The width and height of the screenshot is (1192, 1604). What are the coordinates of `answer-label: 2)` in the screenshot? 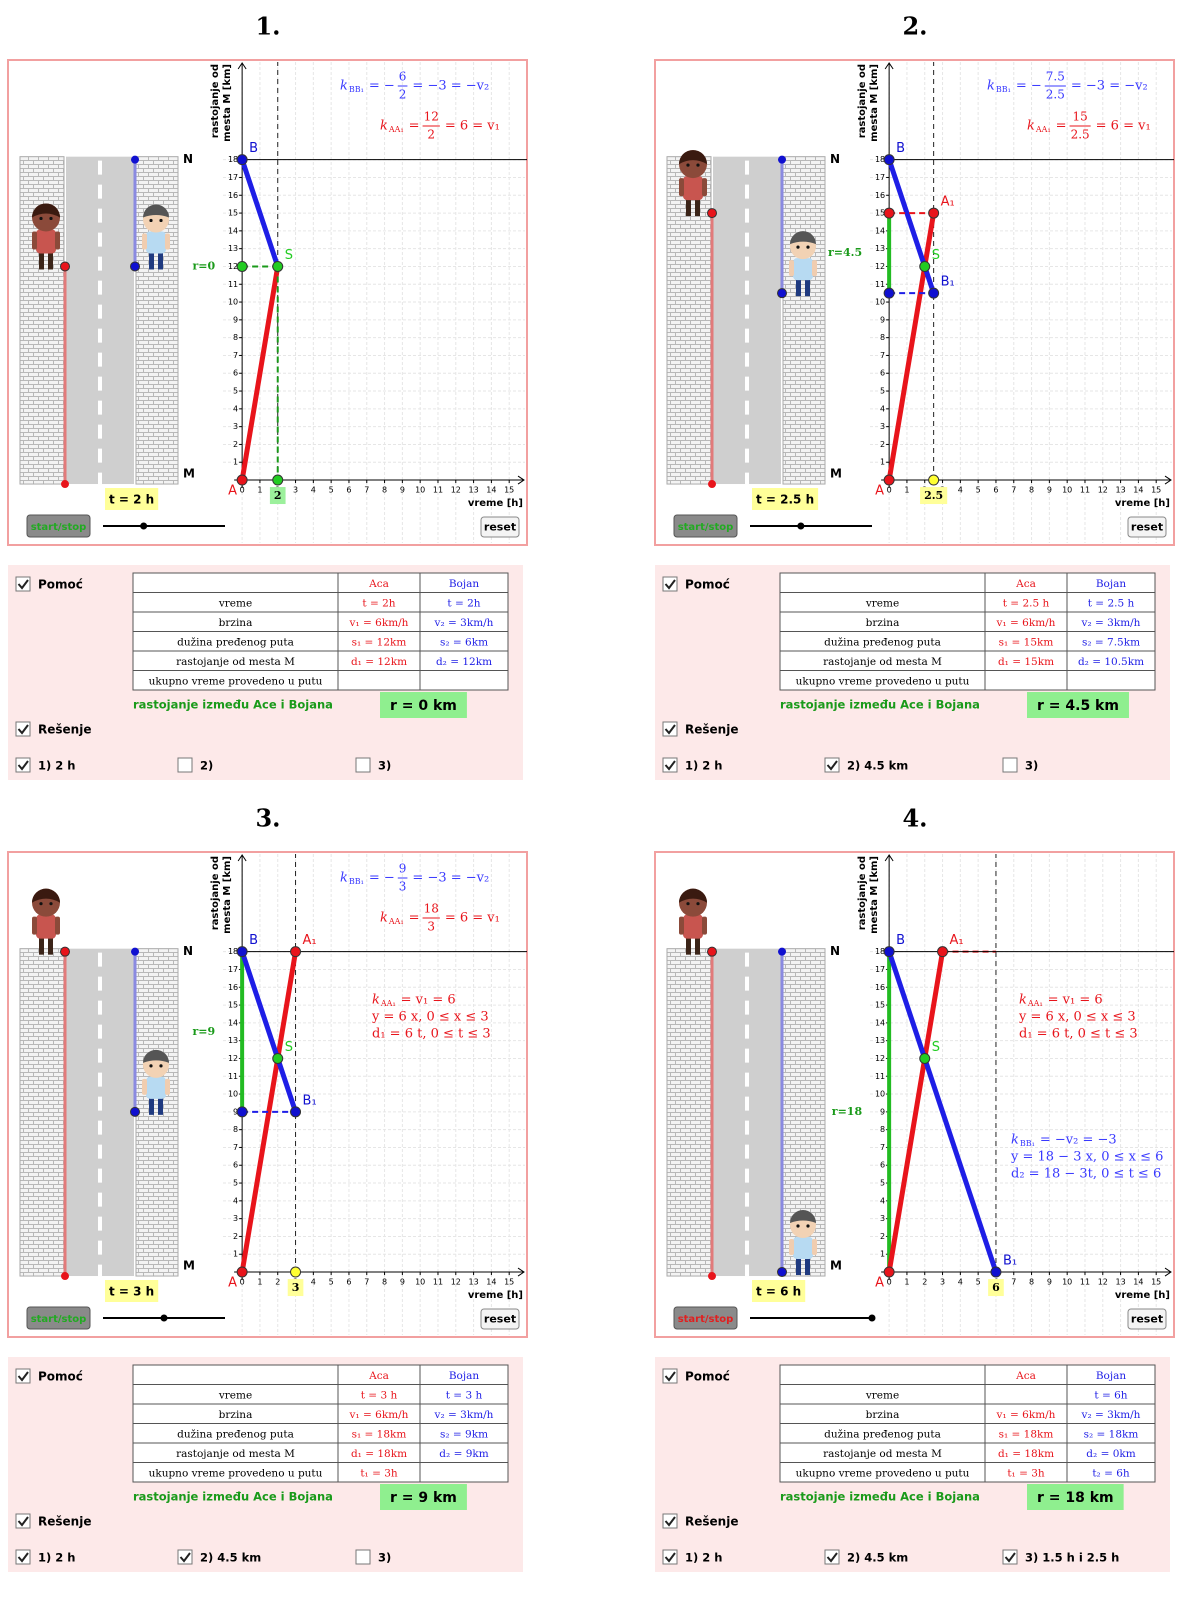 It's located at (206, 766).